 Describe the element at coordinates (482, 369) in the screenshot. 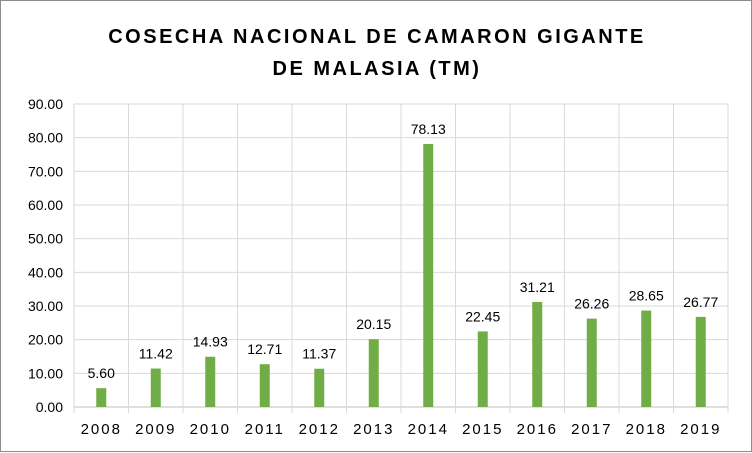

I see `bar-2015` at that location.